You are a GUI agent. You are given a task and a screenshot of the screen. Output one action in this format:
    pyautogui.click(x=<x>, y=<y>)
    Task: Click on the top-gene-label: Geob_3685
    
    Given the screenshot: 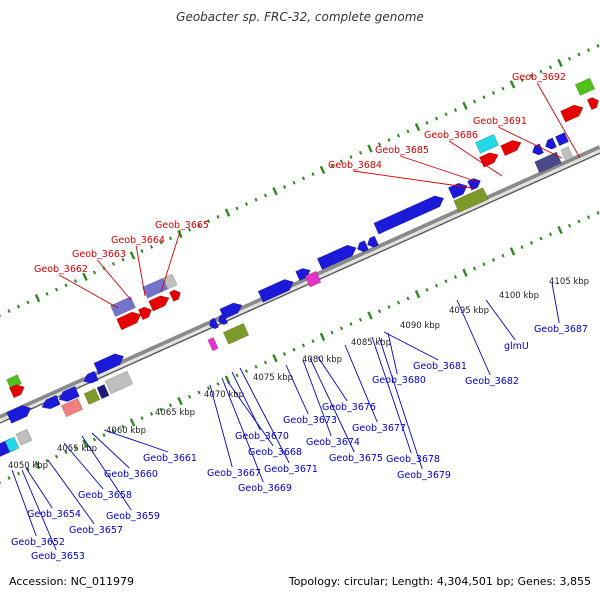 What is the action you would take?
    pyautogui.click(x=402, y=150)
    